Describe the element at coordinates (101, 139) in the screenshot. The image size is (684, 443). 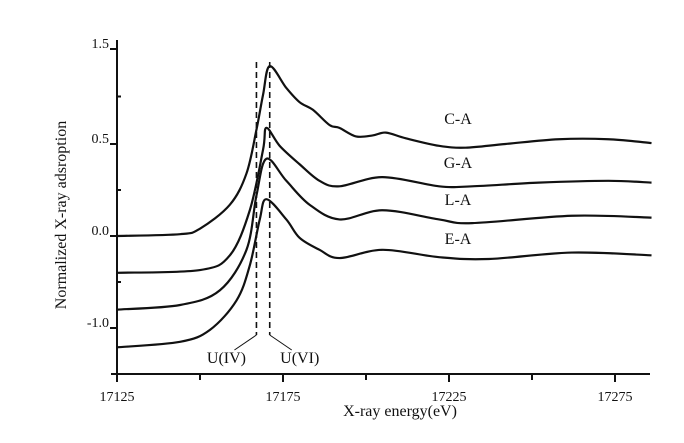
I see `y-tick-label: 0.5` at that location.